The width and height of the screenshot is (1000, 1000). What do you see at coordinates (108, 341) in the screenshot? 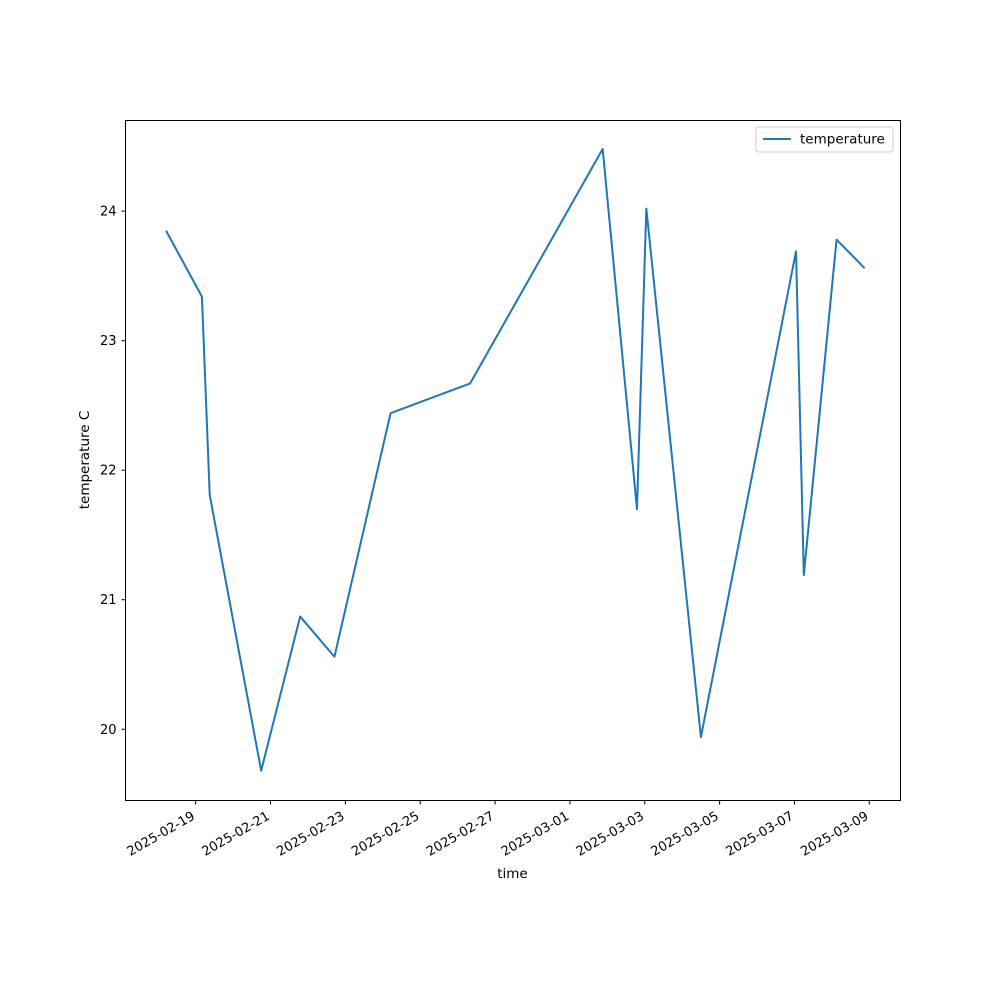
I see `y-tick-label: 23` at bounding box center [108, 341].